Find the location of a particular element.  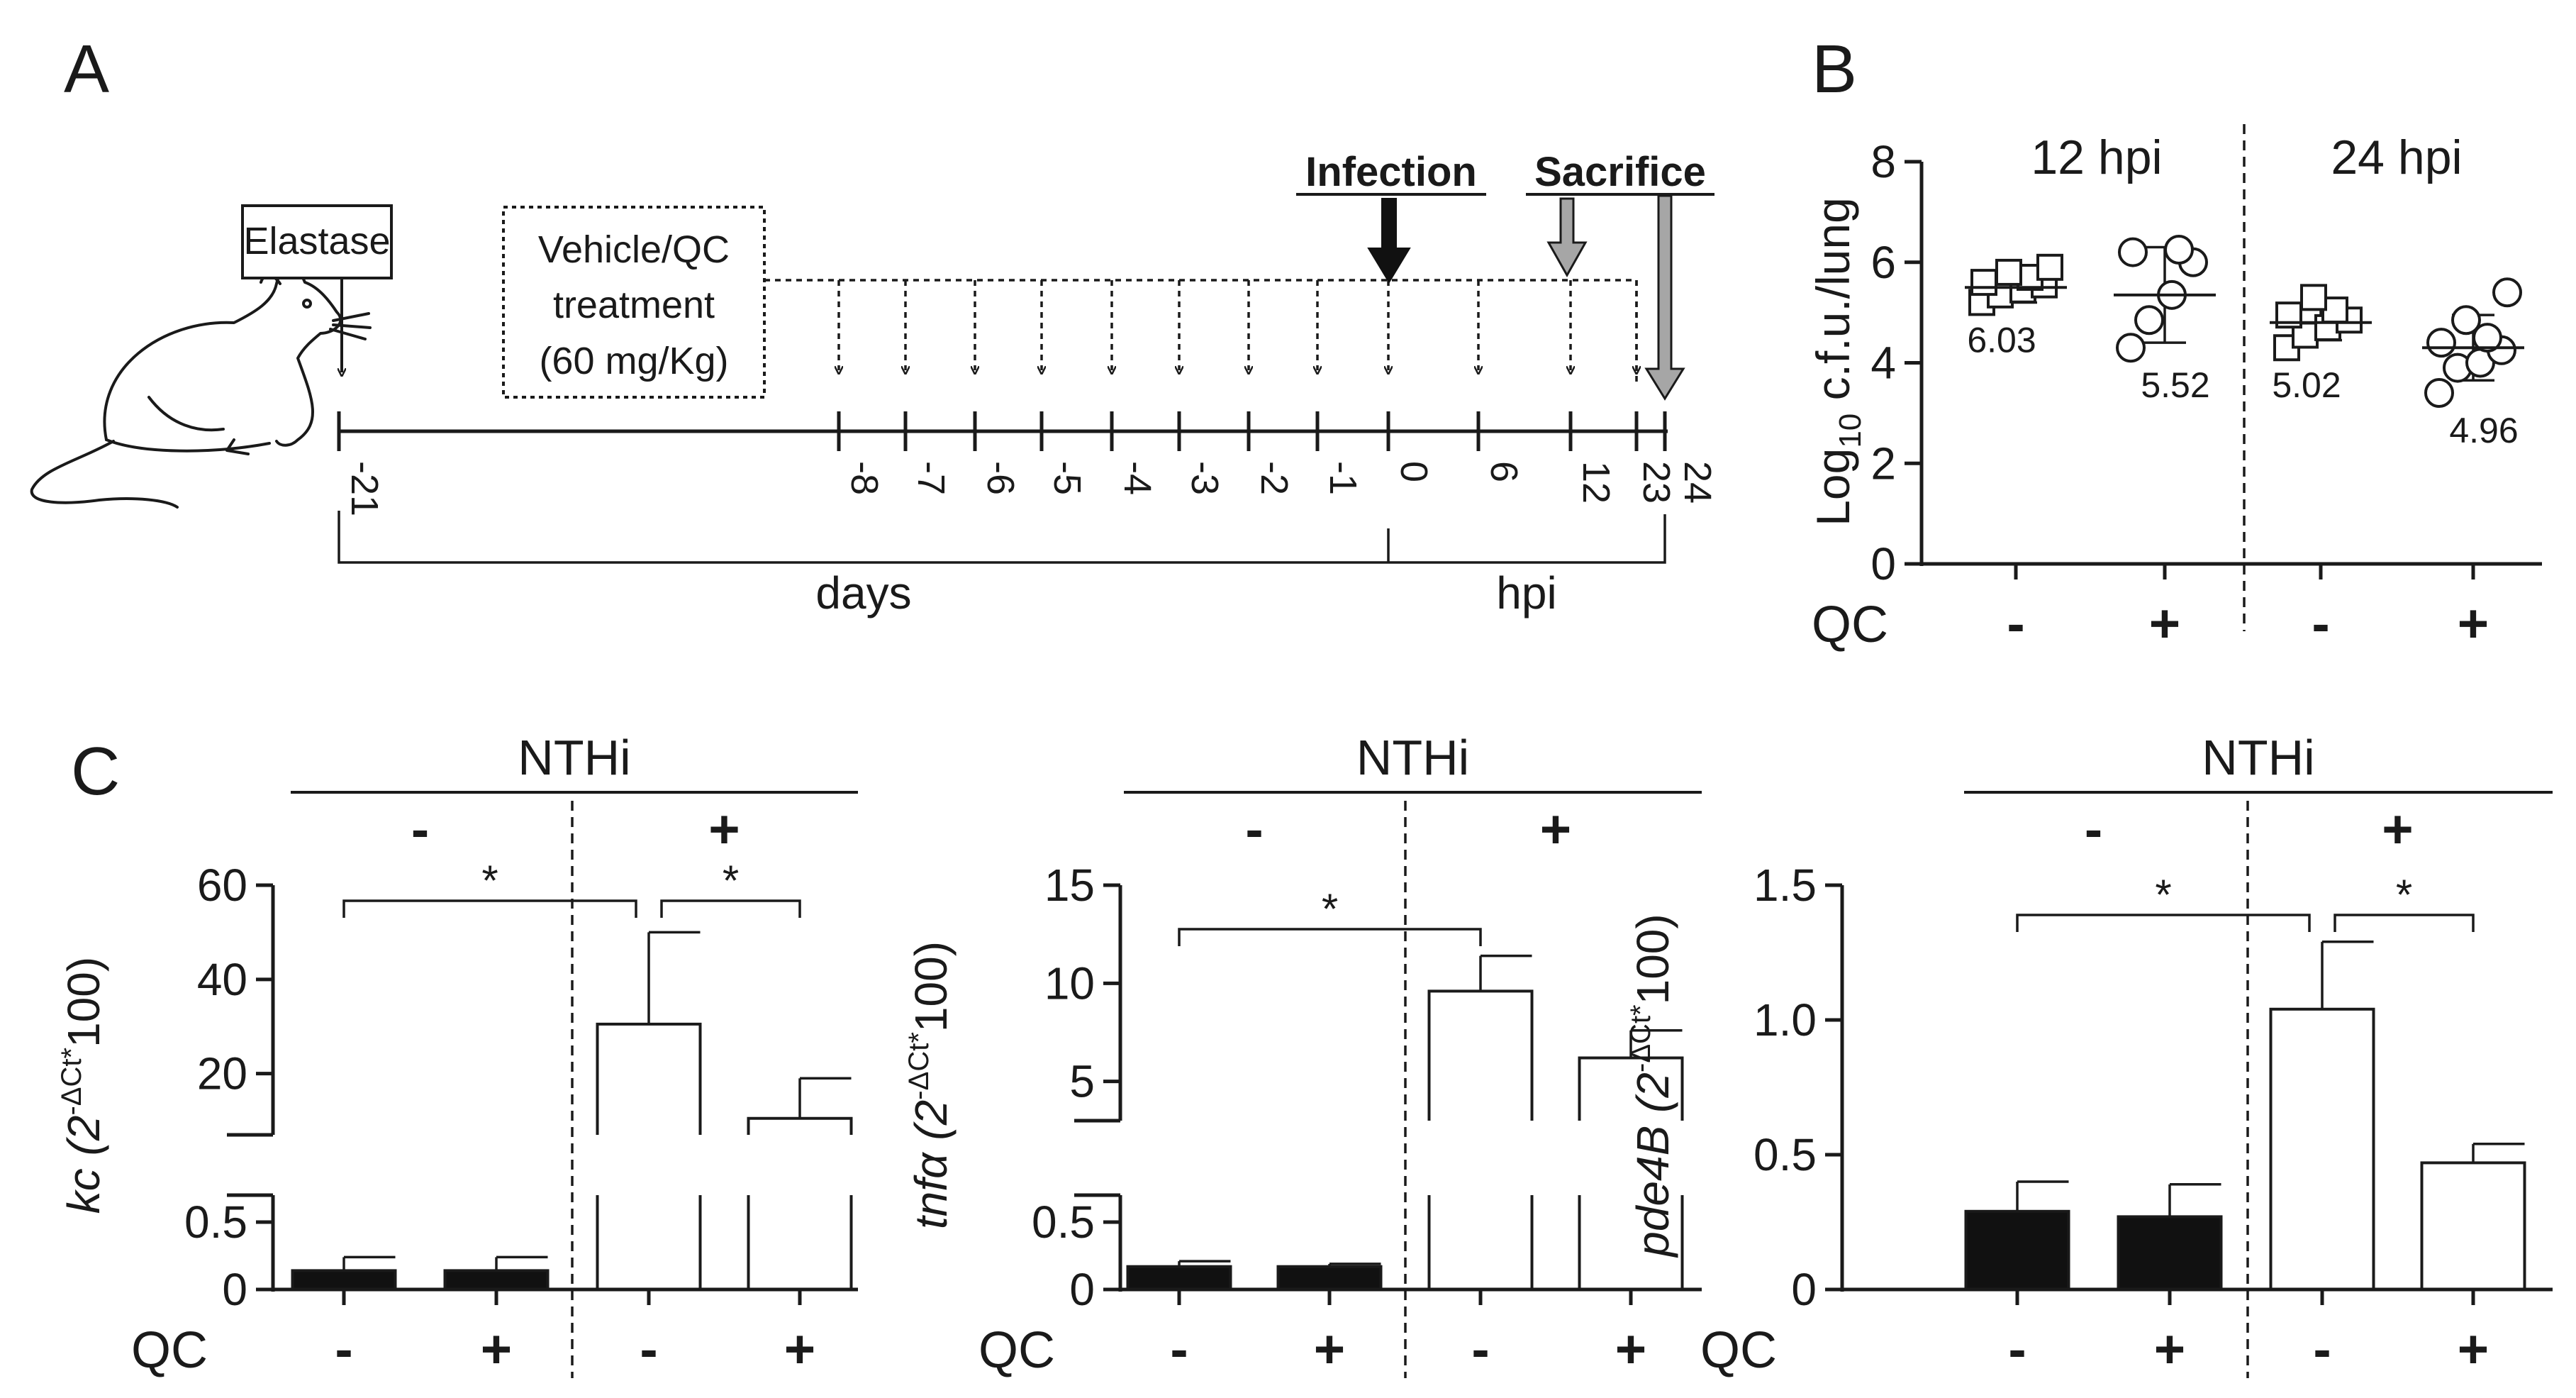

hpi-label: hpi is located at coordinates (1526, 592).